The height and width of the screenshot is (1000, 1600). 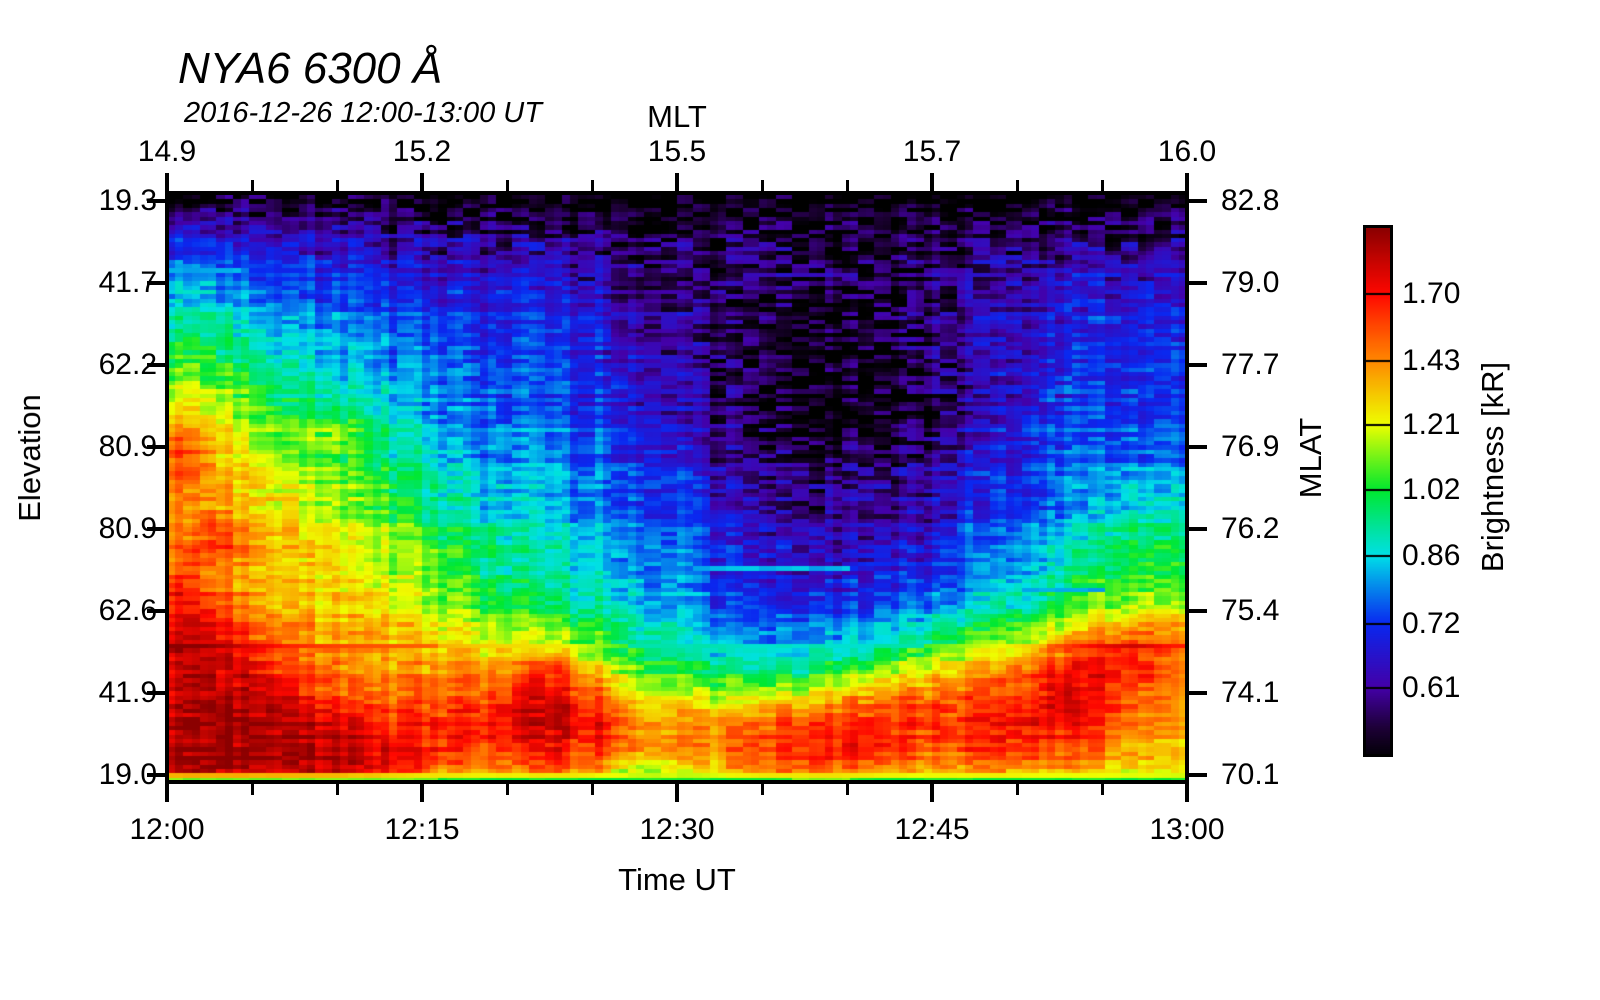 I want to click on left-tick-label: 41.9, so click(x=127, y=692).